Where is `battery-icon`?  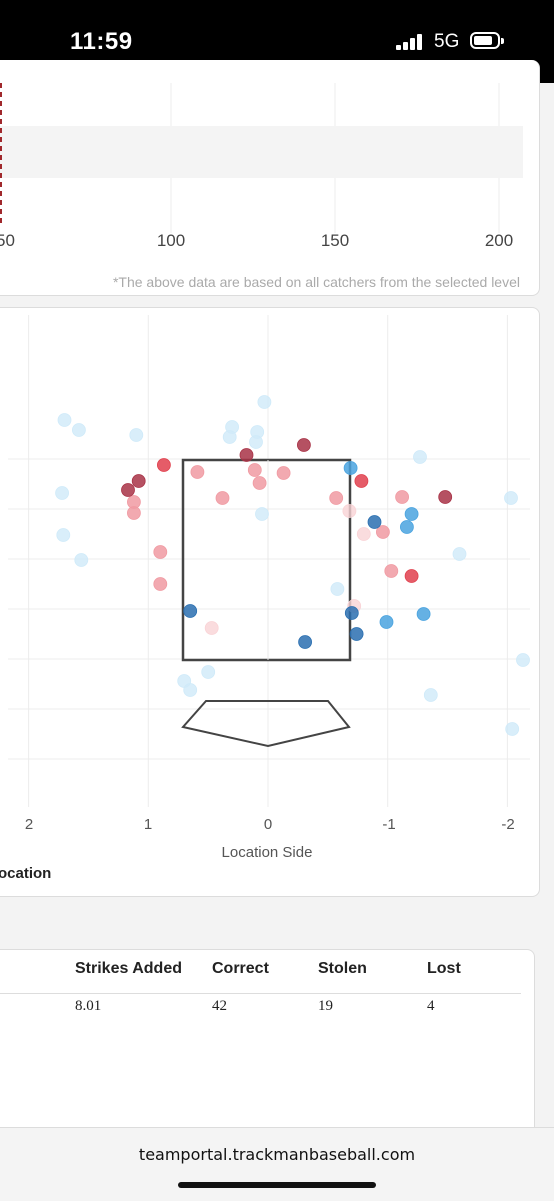
battery-icon is located at coordinates (487, 40).